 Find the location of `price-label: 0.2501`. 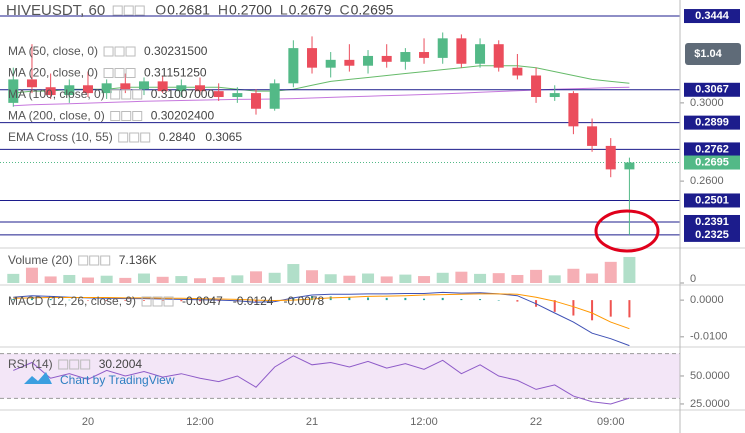

price-label: 0.2501 is located at coordinates (712, 200).